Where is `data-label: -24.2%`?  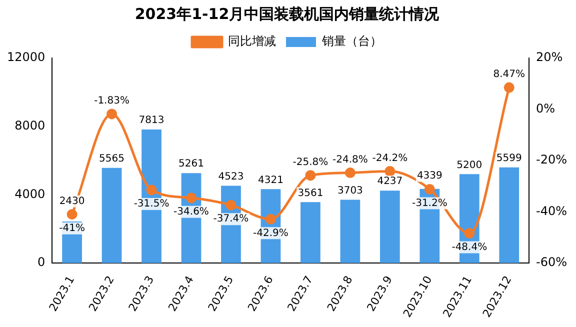
data-label: -24.2% is located at coordinates (390, 158).